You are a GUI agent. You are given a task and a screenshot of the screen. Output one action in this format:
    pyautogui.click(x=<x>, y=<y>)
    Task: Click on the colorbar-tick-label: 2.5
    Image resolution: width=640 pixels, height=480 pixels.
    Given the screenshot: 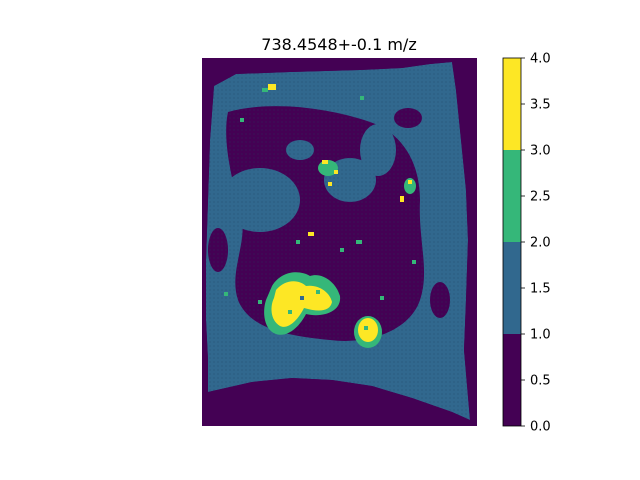 What is the action you would take?
    pyautogui.click(x=540, y=197)
    